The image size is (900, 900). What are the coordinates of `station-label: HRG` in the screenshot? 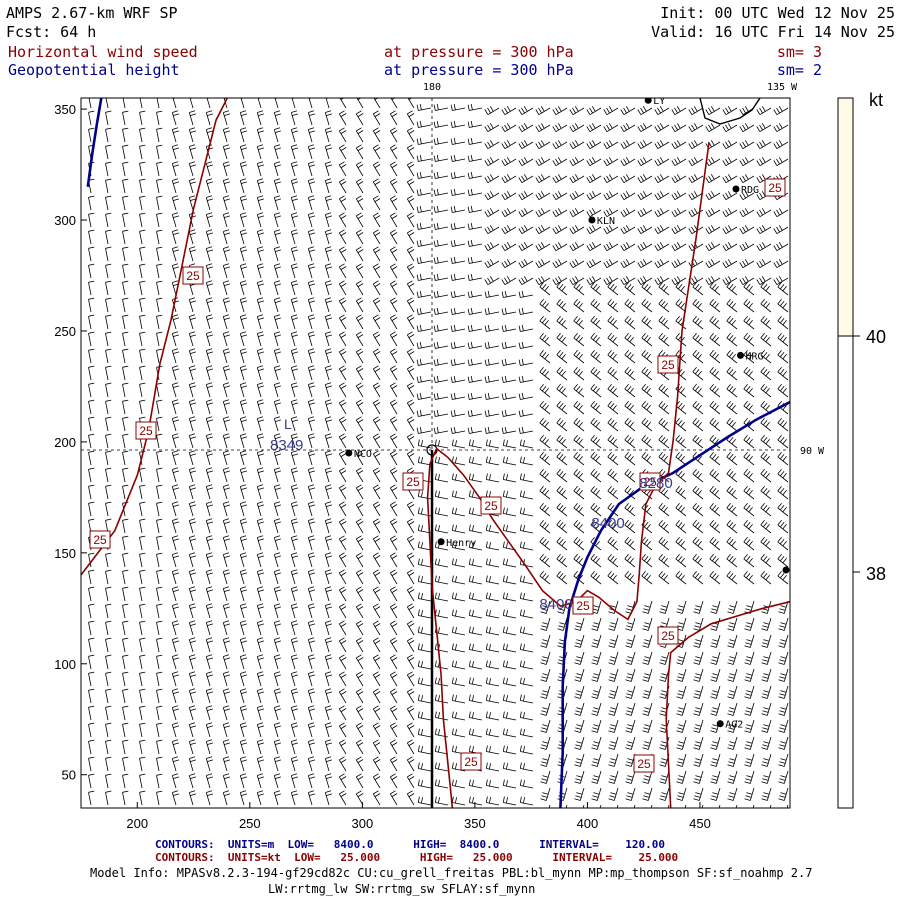 It's located at (754, 356).